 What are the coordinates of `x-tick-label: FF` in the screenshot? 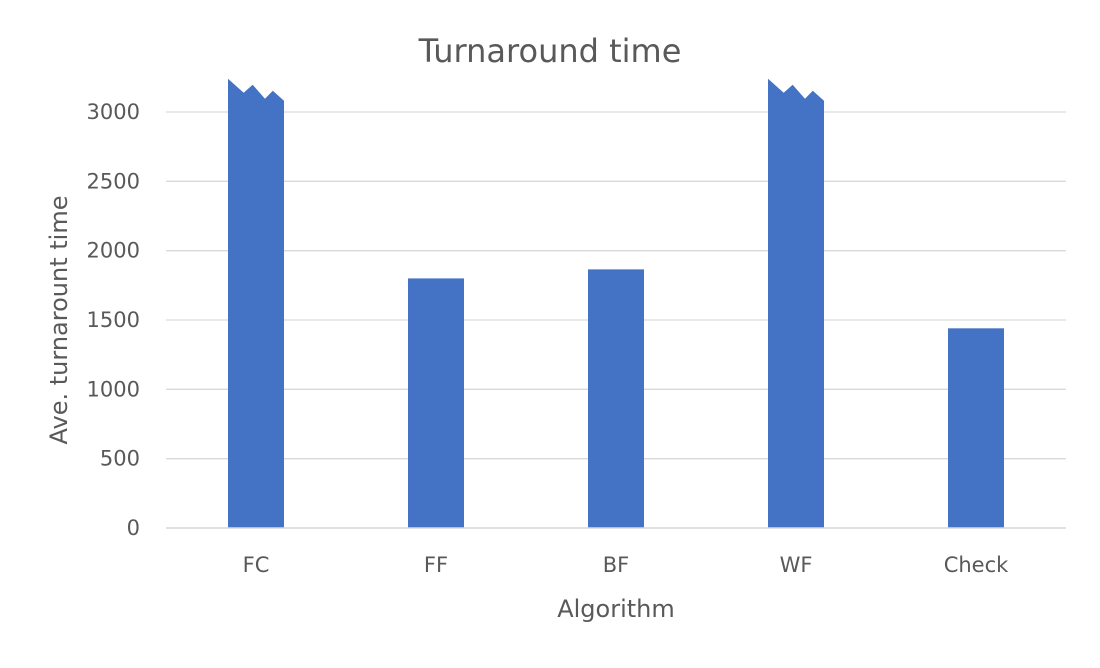 It's located at (436, 565).